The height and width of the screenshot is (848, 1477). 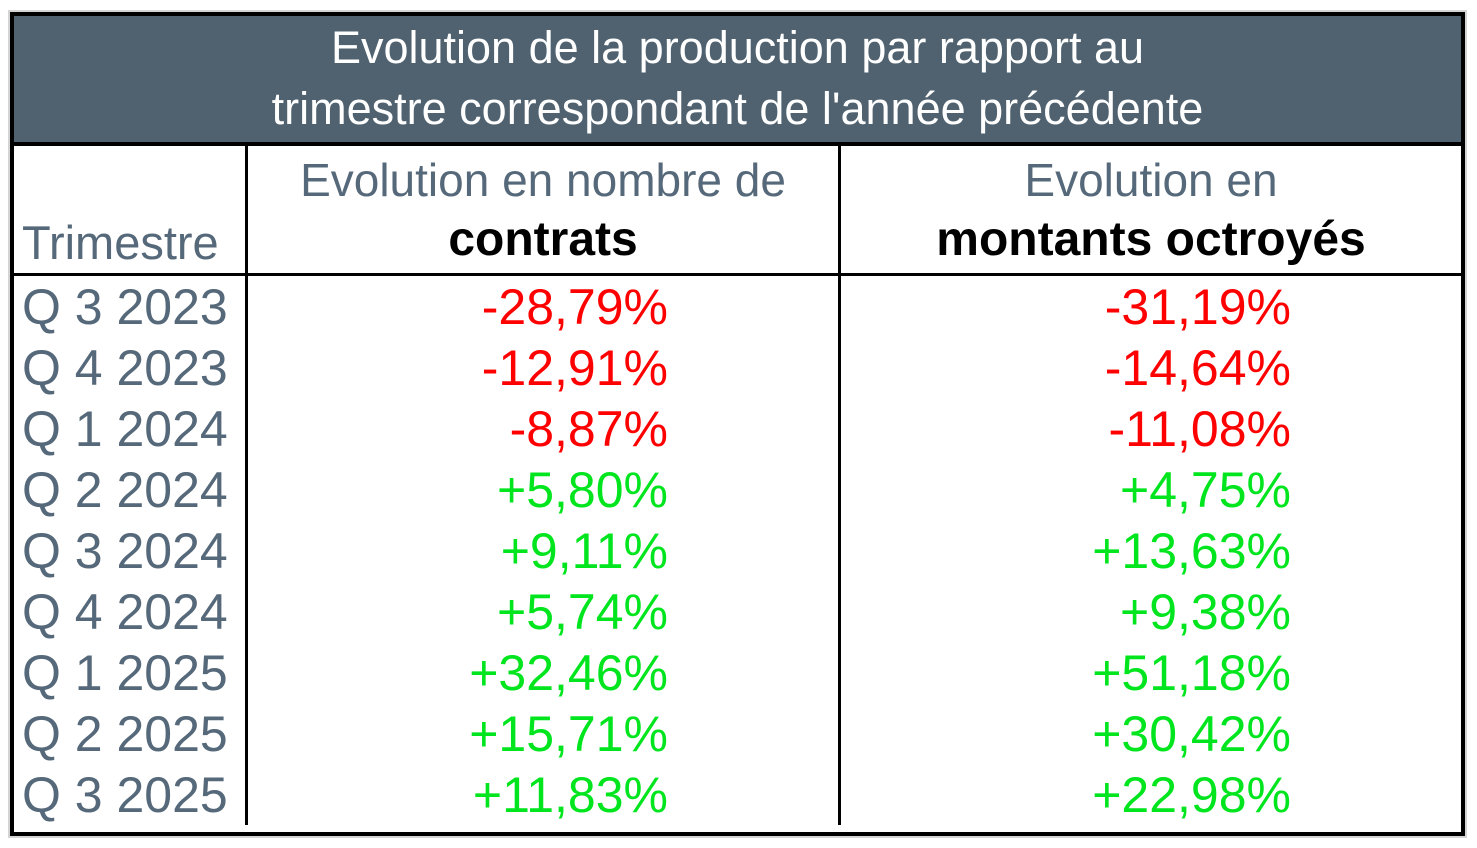 I want to click on table-row: Q 2 2025 +15,71% +30,42%, so click(x=737, y=733).